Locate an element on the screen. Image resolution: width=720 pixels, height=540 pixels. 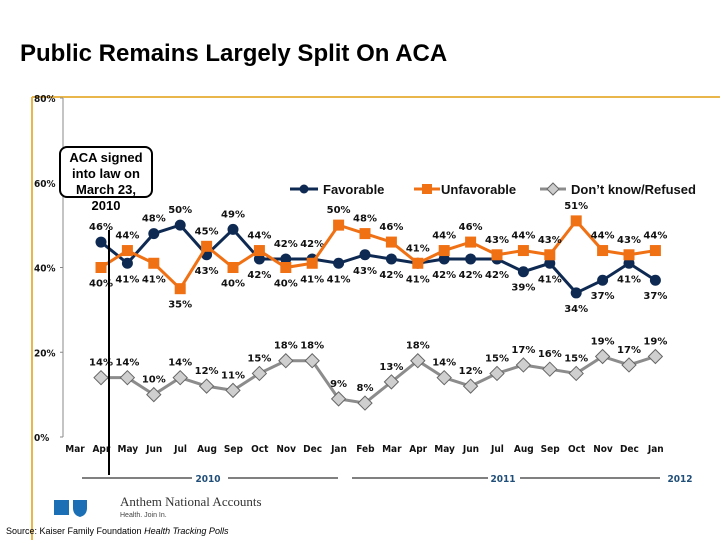
year-label-2012: 2012 is located at coordinates (679, 479).